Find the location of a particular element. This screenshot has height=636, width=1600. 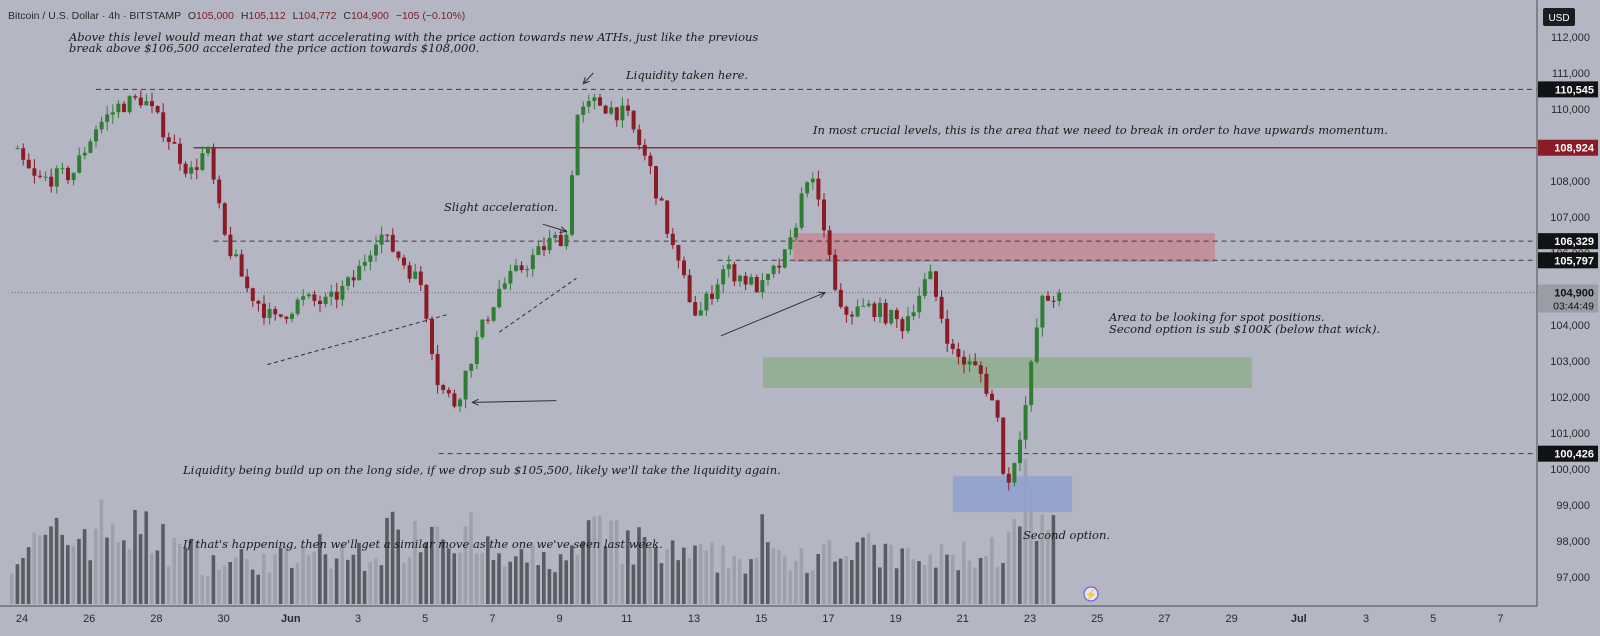

date-tick-label: 3 is located at coordinates (1366, 619).